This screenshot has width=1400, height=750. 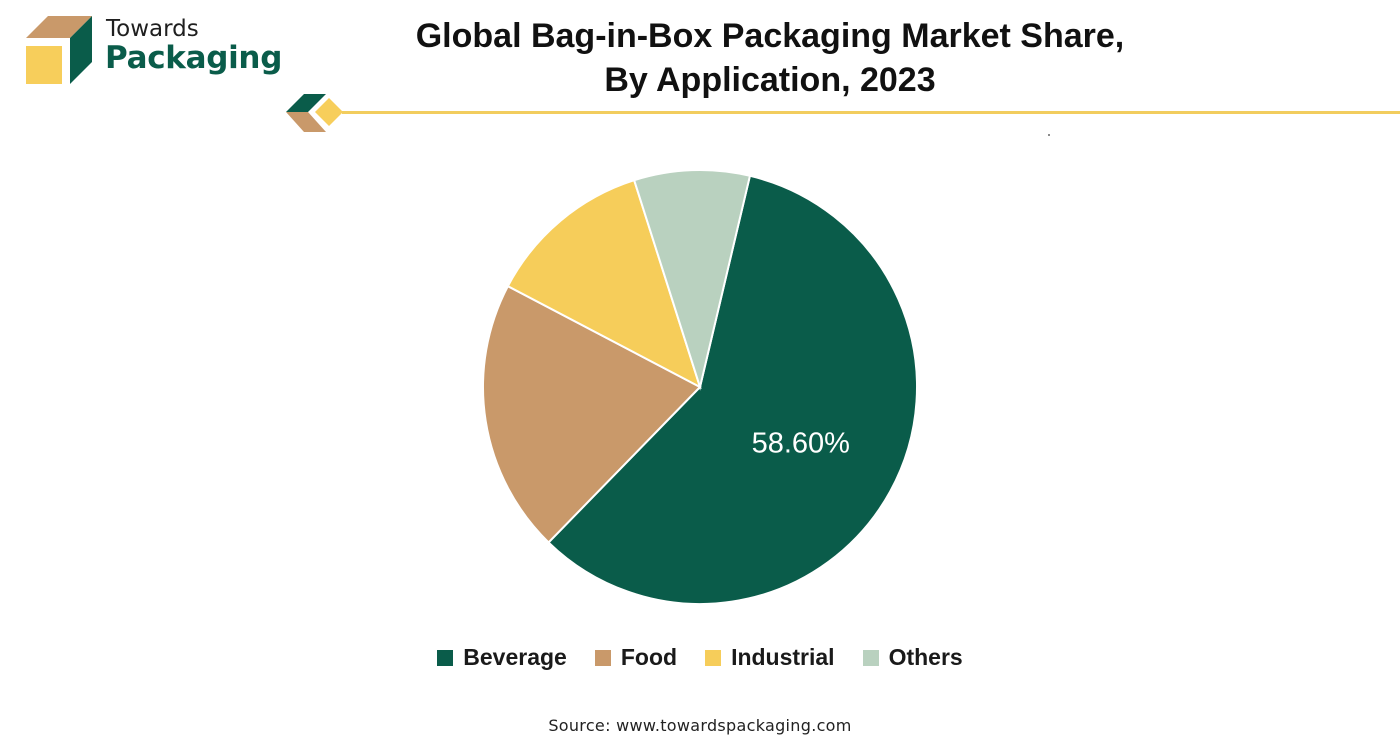 I want to click on brand-logo: Towards Packaging, so click(x=156, y=52).